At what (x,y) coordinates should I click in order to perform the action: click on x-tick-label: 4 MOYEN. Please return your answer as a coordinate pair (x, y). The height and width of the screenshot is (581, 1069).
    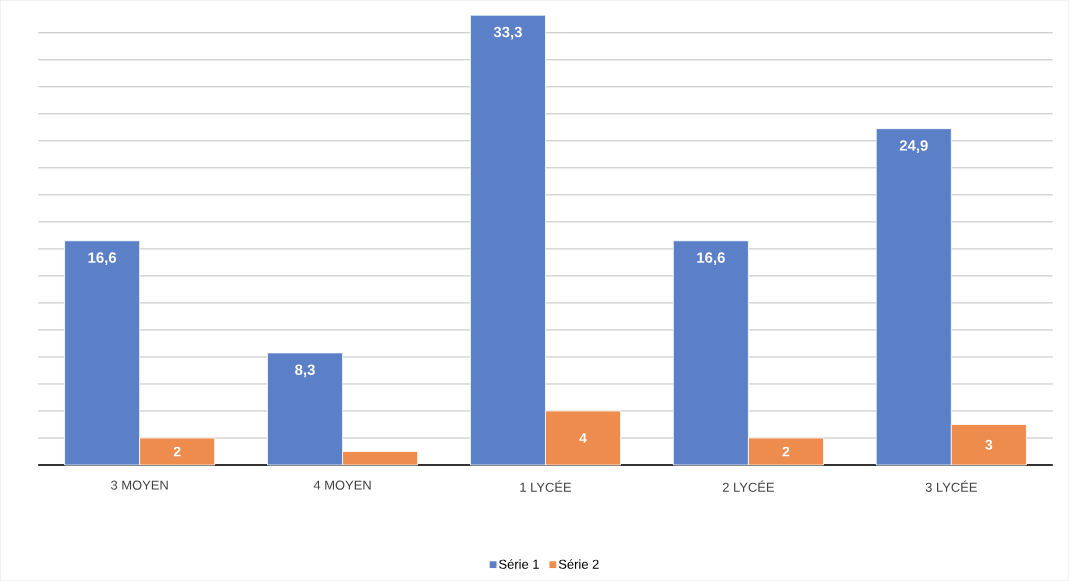
    Looking at the image, I should click on (342, 485).